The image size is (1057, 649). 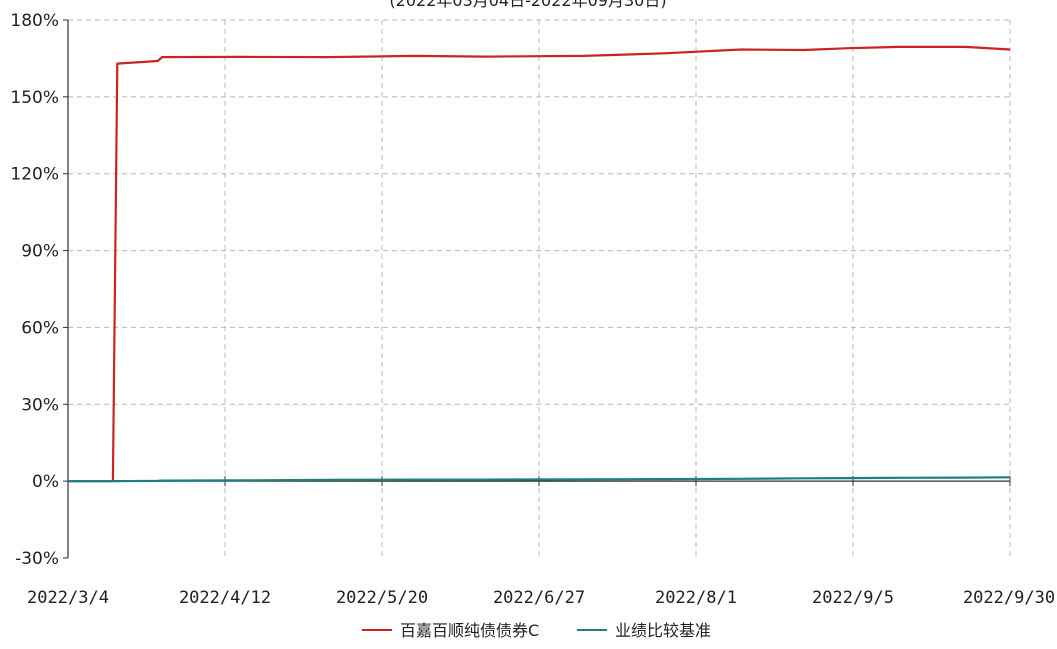 What do you see at coordinates (34, 175) in the screenshot?
I see `y-tick-label: 120%` at bounding box center [34, 175].